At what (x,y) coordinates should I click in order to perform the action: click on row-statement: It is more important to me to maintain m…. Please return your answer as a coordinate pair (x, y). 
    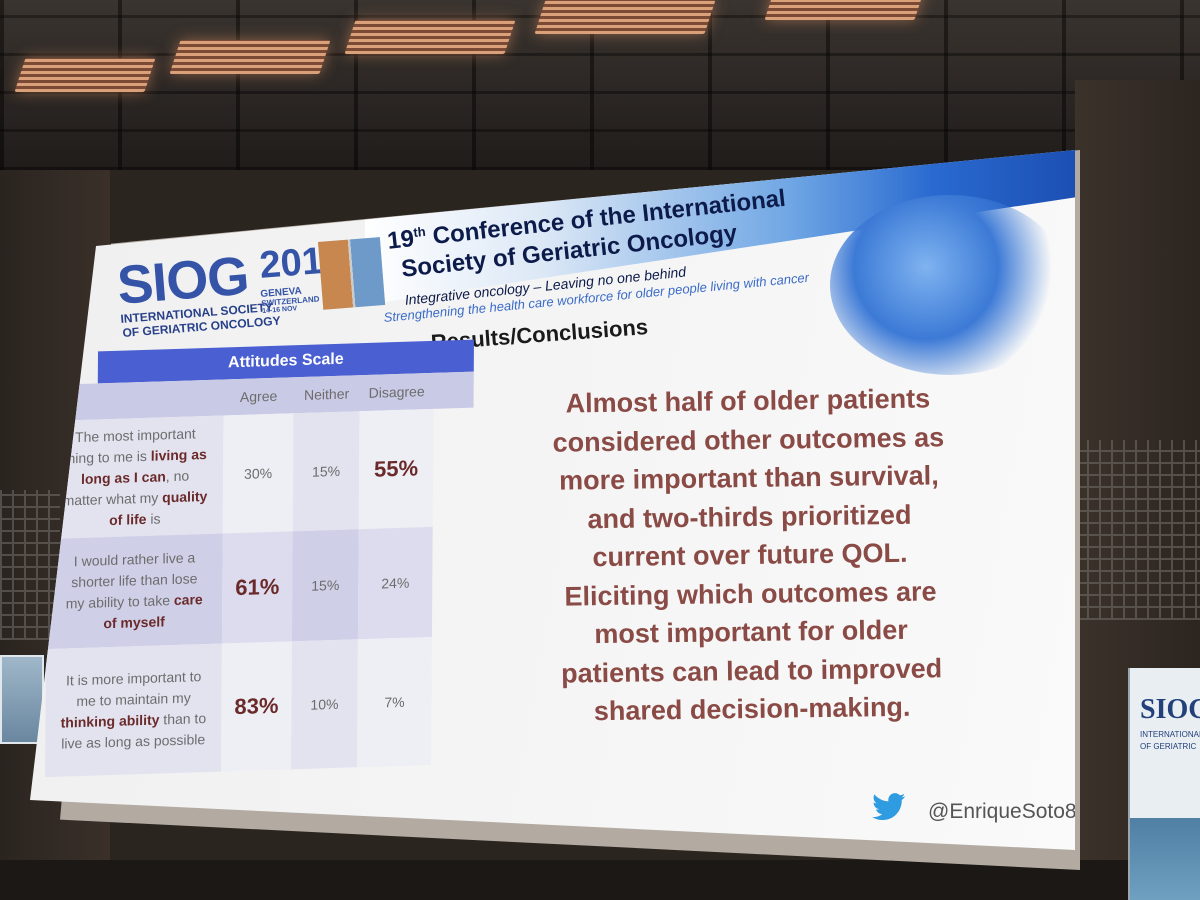
    Looking at the image, I should click on (133, 710).